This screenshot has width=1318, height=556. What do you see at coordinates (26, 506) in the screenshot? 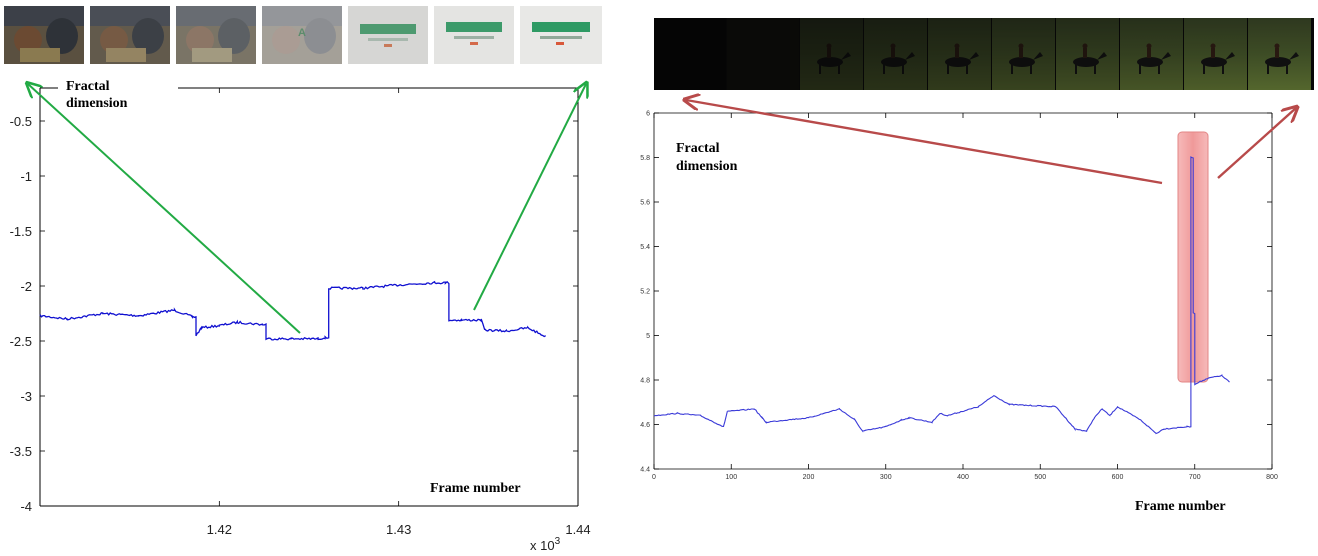
I see `y-tick-label: -4` at bounding box center [26, 506].